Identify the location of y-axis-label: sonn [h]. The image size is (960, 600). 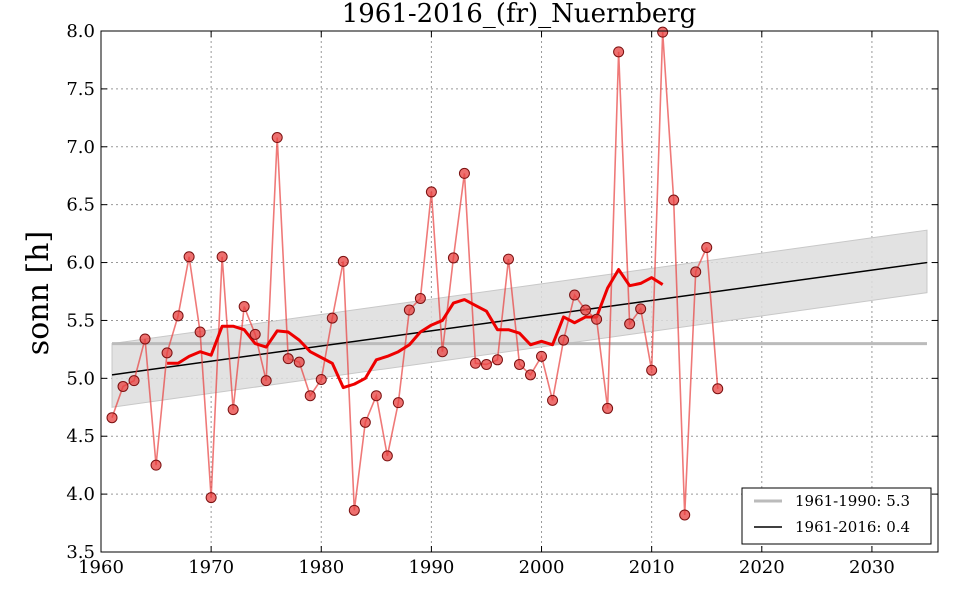
(38, 293).